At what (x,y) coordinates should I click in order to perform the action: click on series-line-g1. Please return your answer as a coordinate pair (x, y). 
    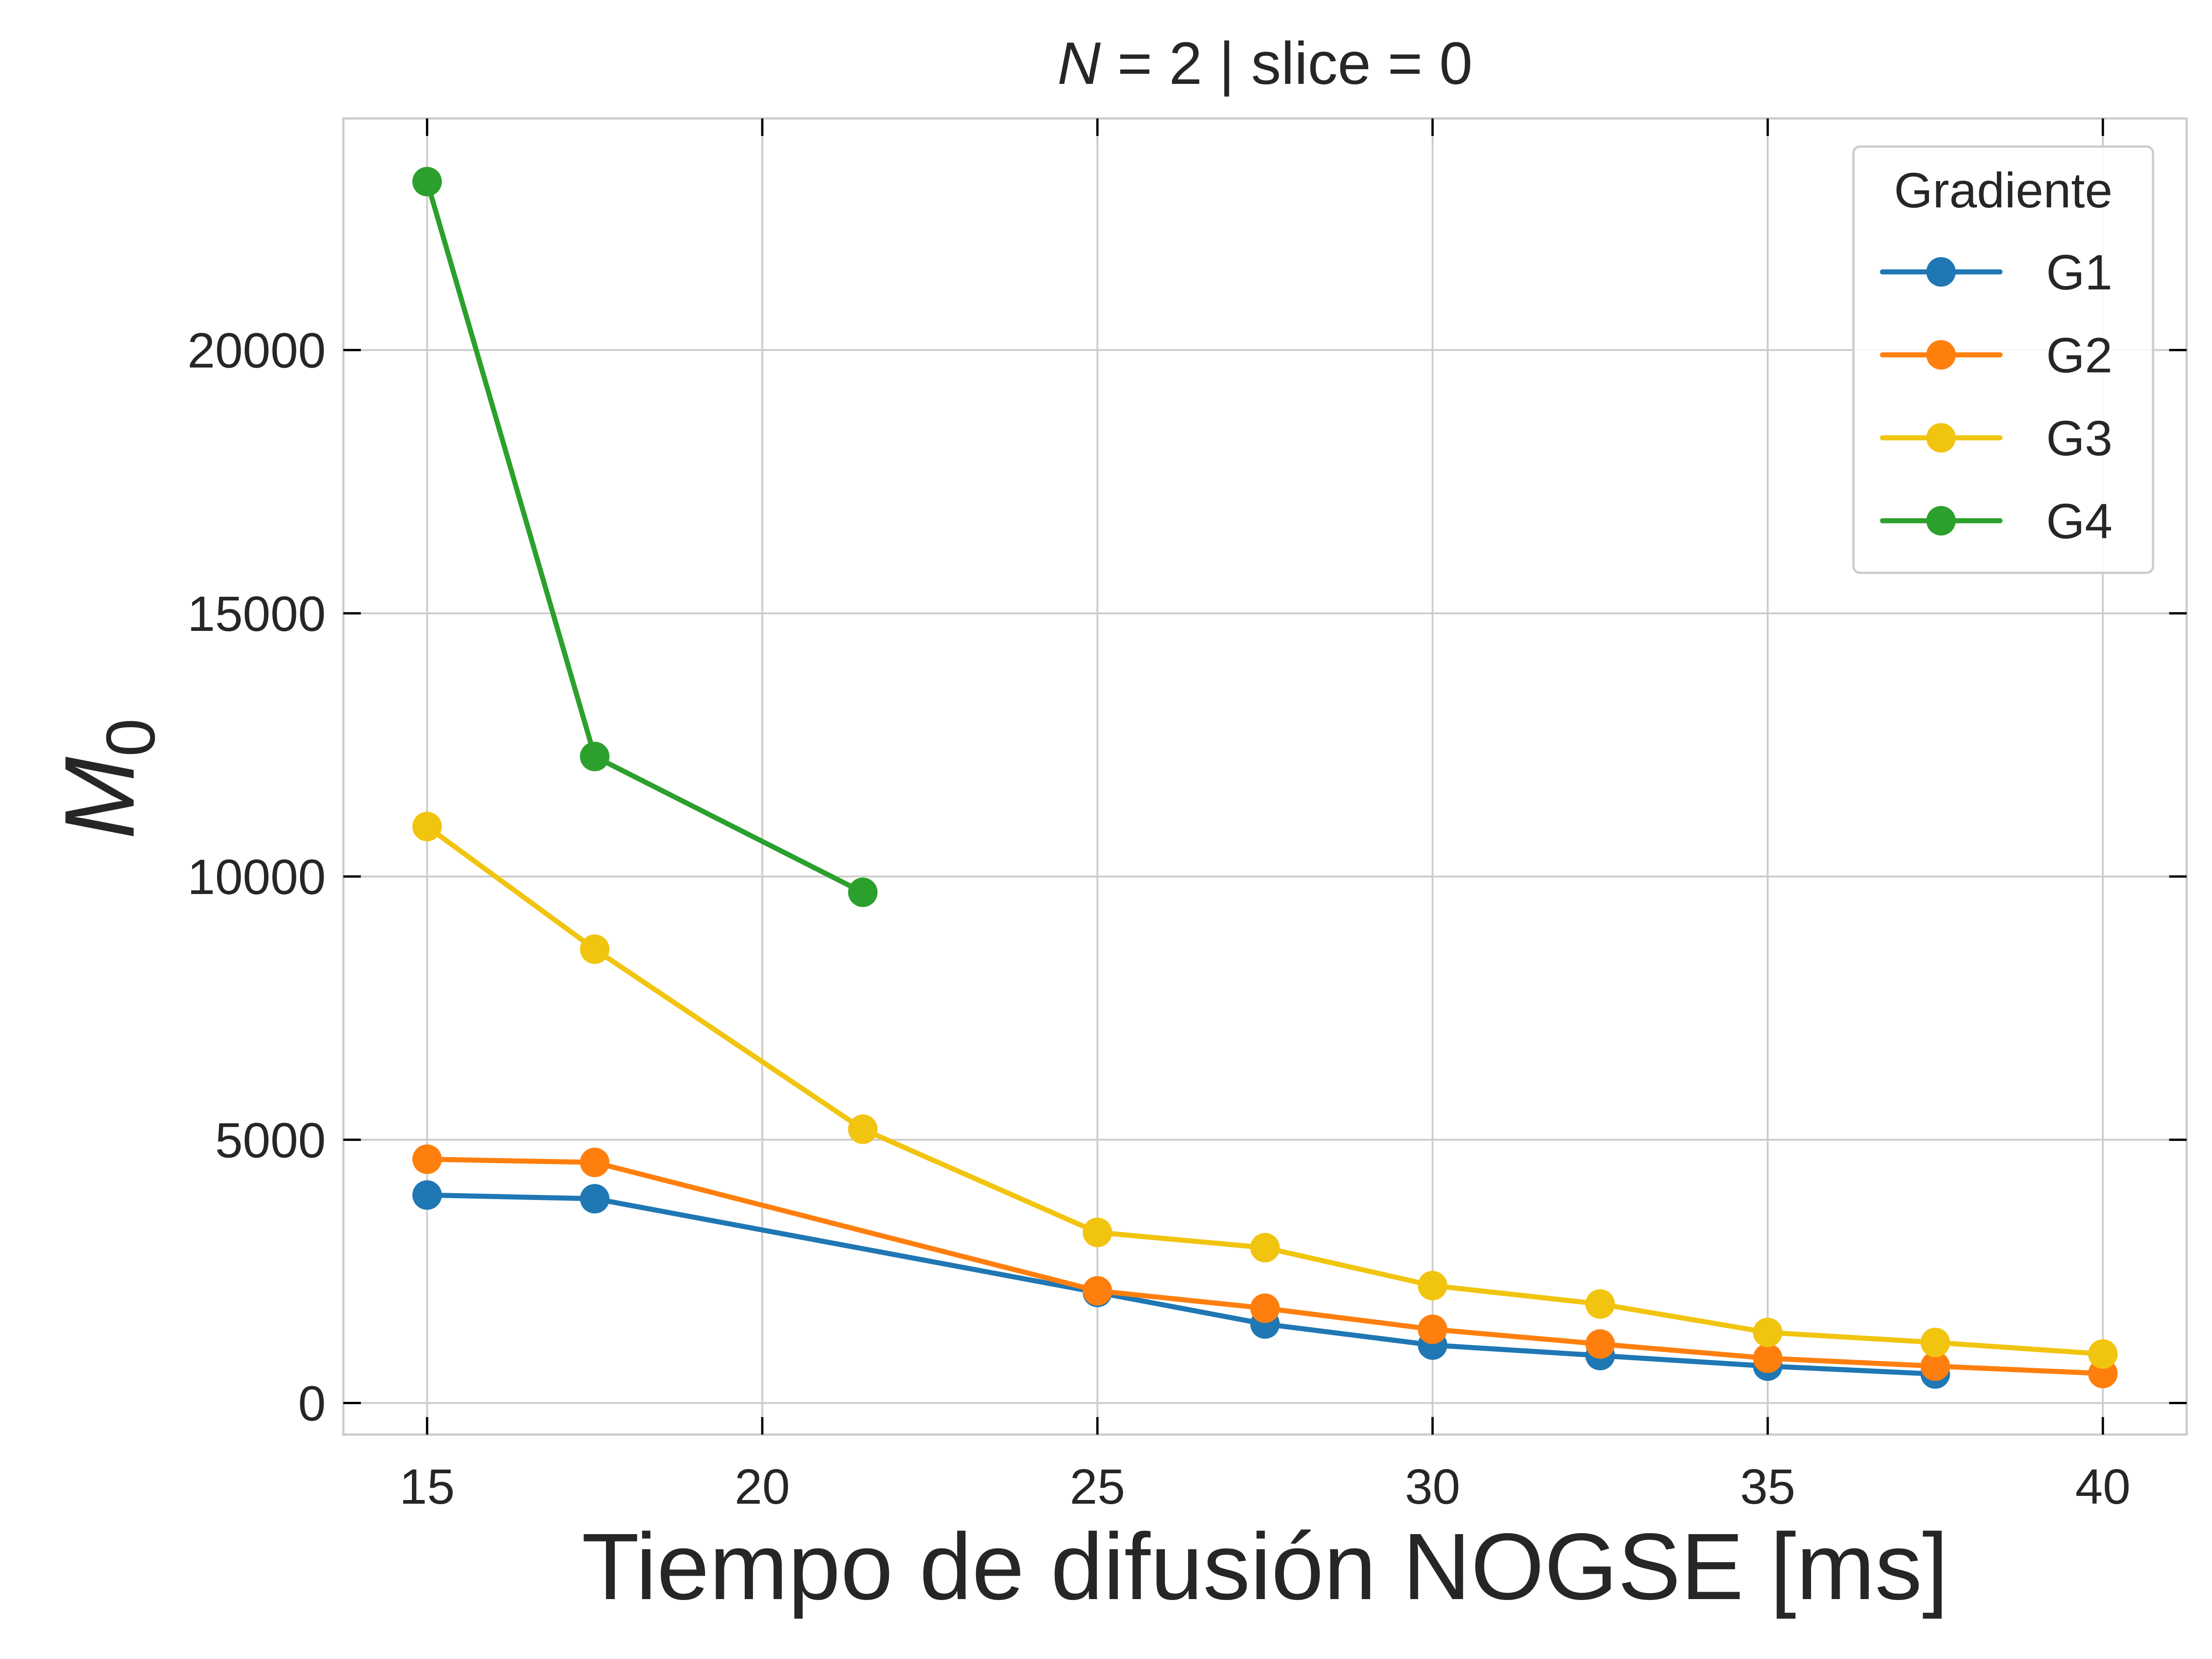
    Looking at the image, I should click on (1181, 1284).